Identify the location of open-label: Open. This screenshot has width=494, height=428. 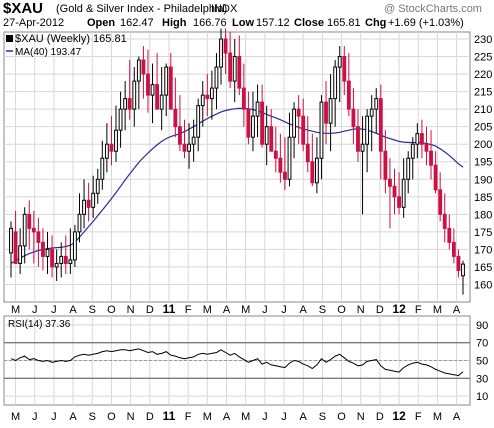
(101, 23).